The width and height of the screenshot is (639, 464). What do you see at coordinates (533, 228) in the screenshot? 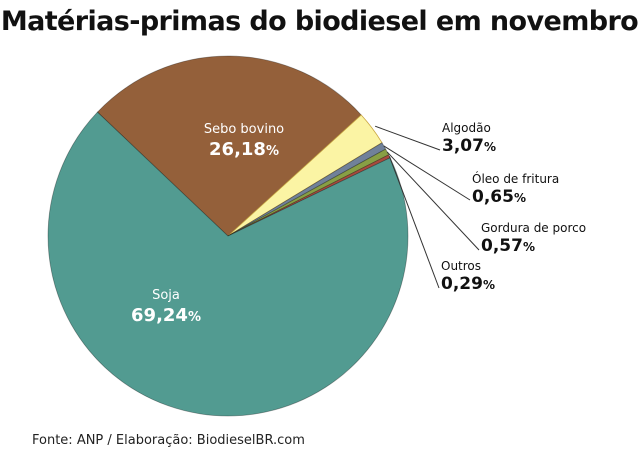
I see `slice-label-gordura-de-porco: Gordura de porco` at bounding box center [533, 228].